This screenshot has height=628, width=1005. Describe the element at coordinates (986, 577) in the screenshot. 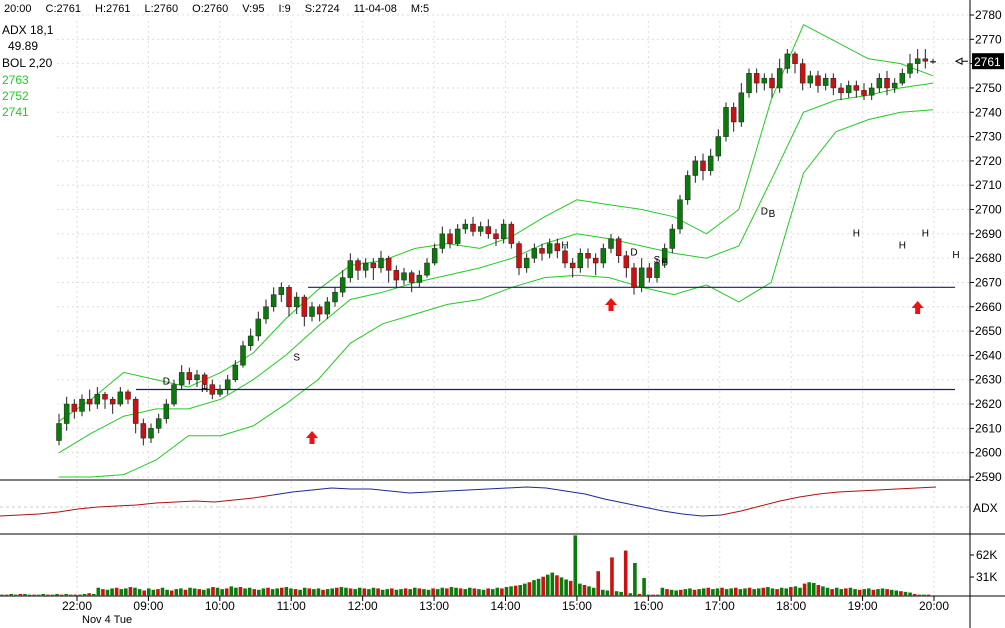

I see `volume-tick-label: 31K` at that location.